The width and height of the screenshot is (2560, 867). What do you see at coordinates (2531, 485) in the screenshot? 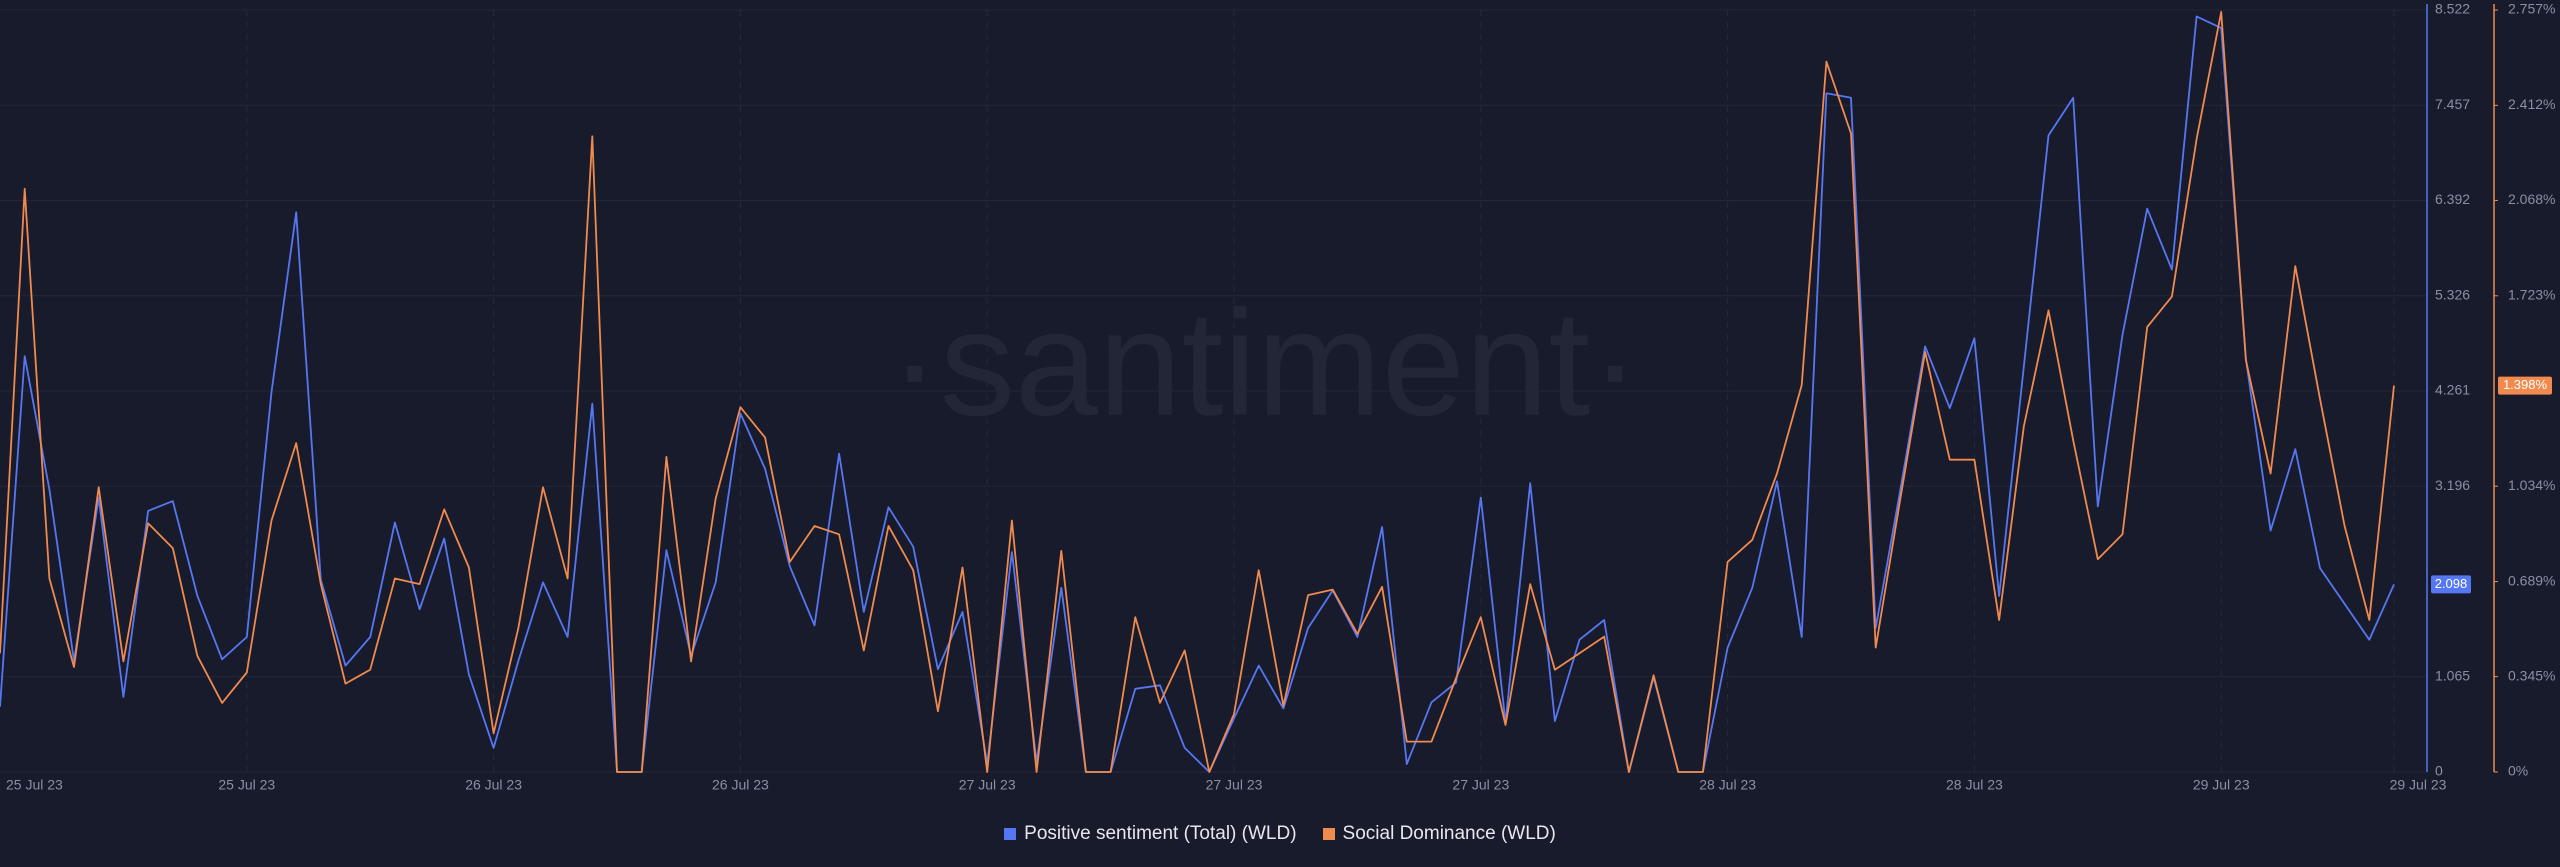
I see `y2-tick-label: 1.034%` at bounding box center [2531, 485].